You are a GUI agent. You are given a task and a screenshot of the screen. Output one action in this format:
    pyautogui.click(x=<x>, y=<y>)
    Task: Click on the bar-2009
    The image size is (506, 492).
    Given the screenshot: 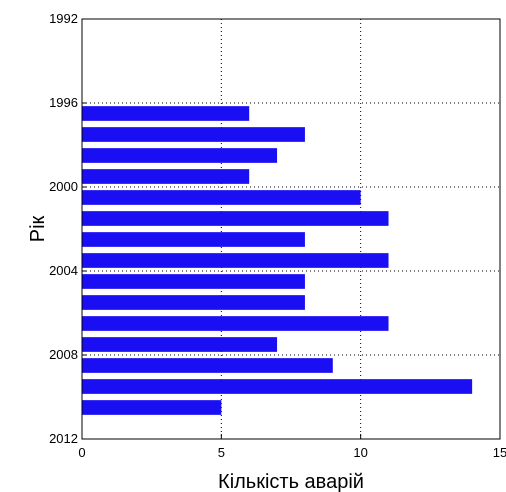 What is the action you would take?
    pyautogui.click(x=277, y=386)
    